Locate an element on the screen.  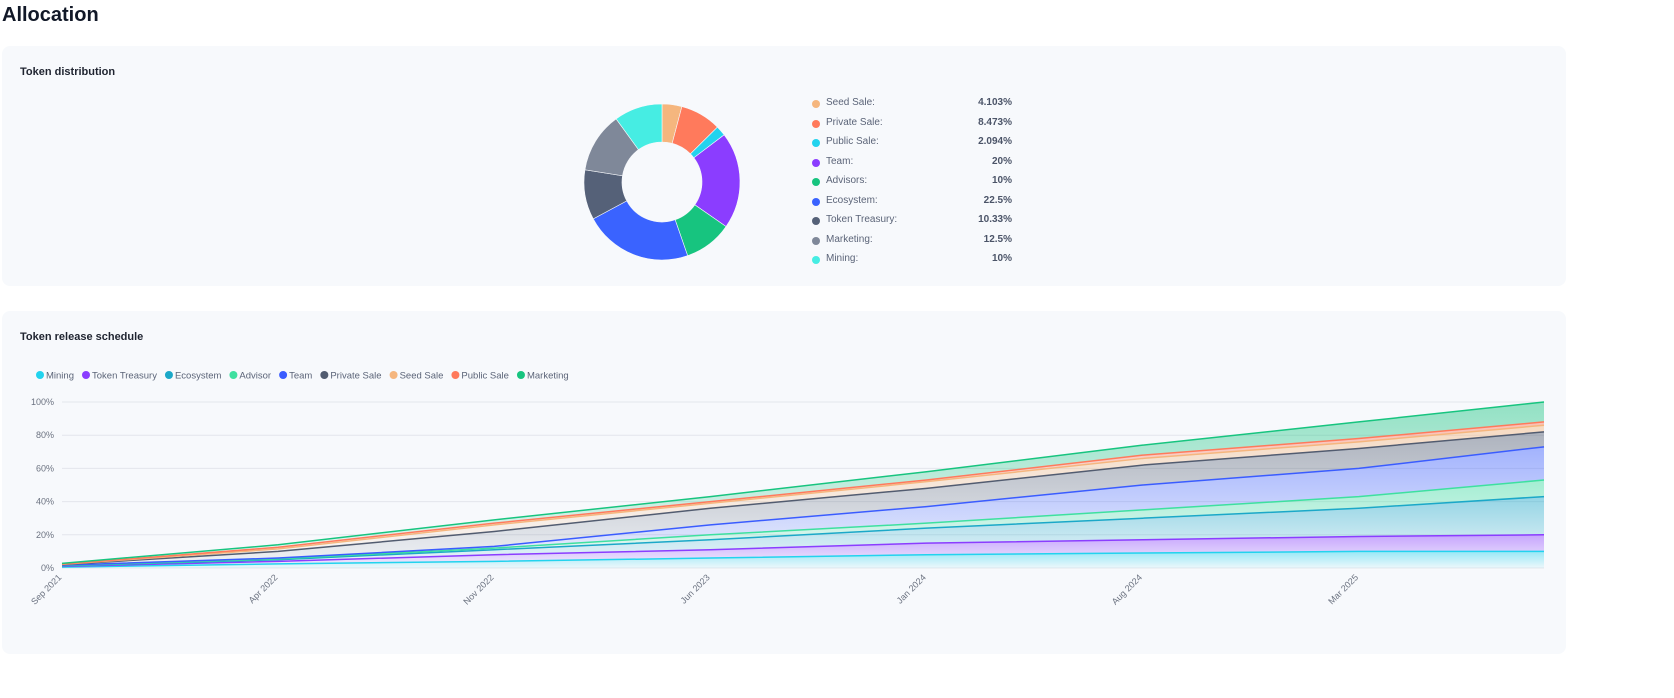
page-title: Allocation is located at coordinates (50, 15).